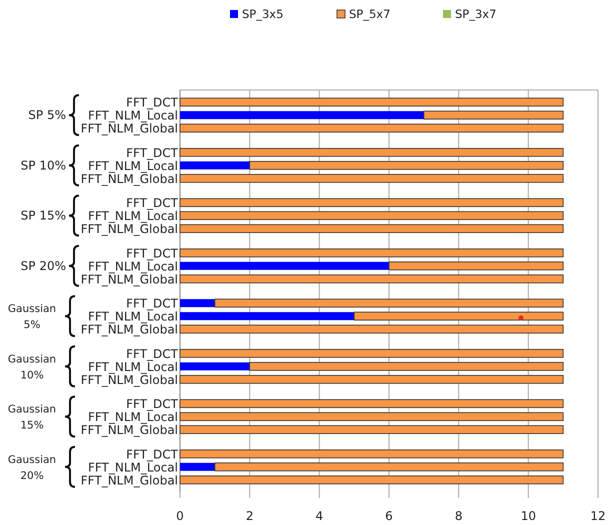 The image size is (614, 525). I want to click on x-tick-label: 4, so click(320, 516).